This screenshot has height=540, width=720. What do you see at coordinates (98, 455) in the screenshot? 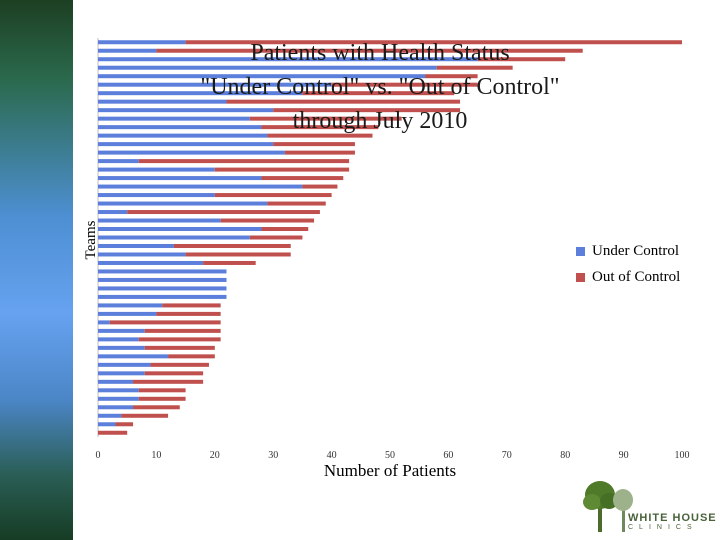
I see `x-tick-label-0: 0` at bounding box center [98, 455].